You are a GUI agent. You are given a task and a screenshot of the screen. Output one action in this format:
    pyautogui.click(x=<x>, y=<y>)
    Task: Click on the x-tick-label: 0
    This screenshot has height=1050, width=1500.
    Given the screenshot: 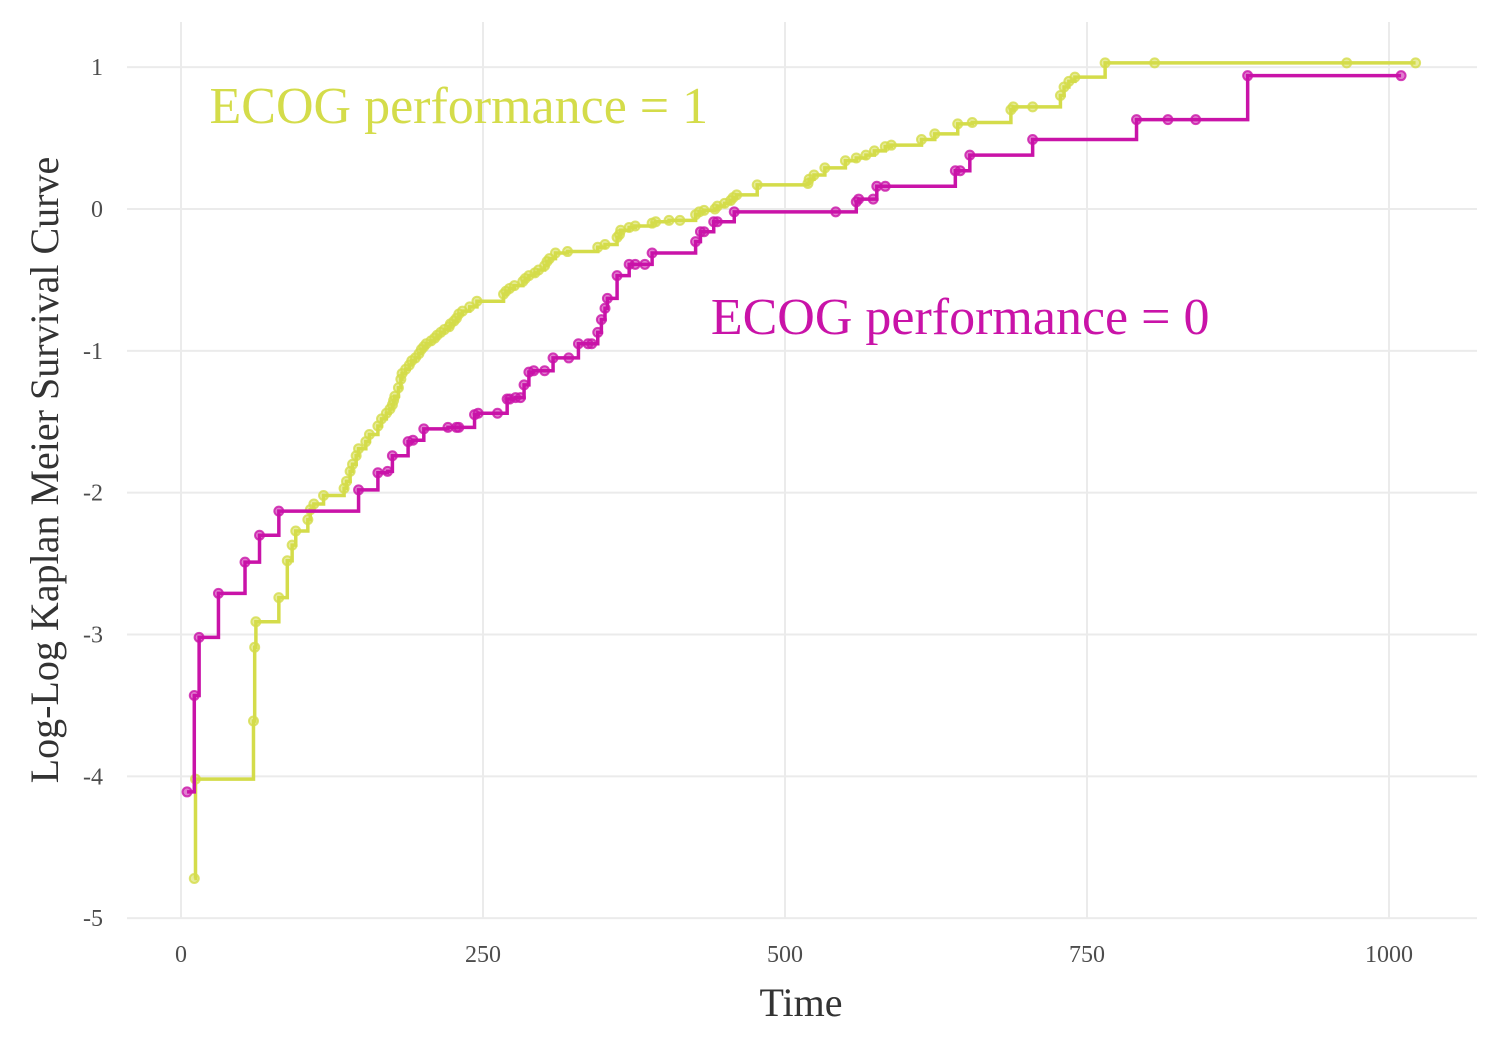 What is the action you would take?
    pyautogui.click(x=181, y=955)
    